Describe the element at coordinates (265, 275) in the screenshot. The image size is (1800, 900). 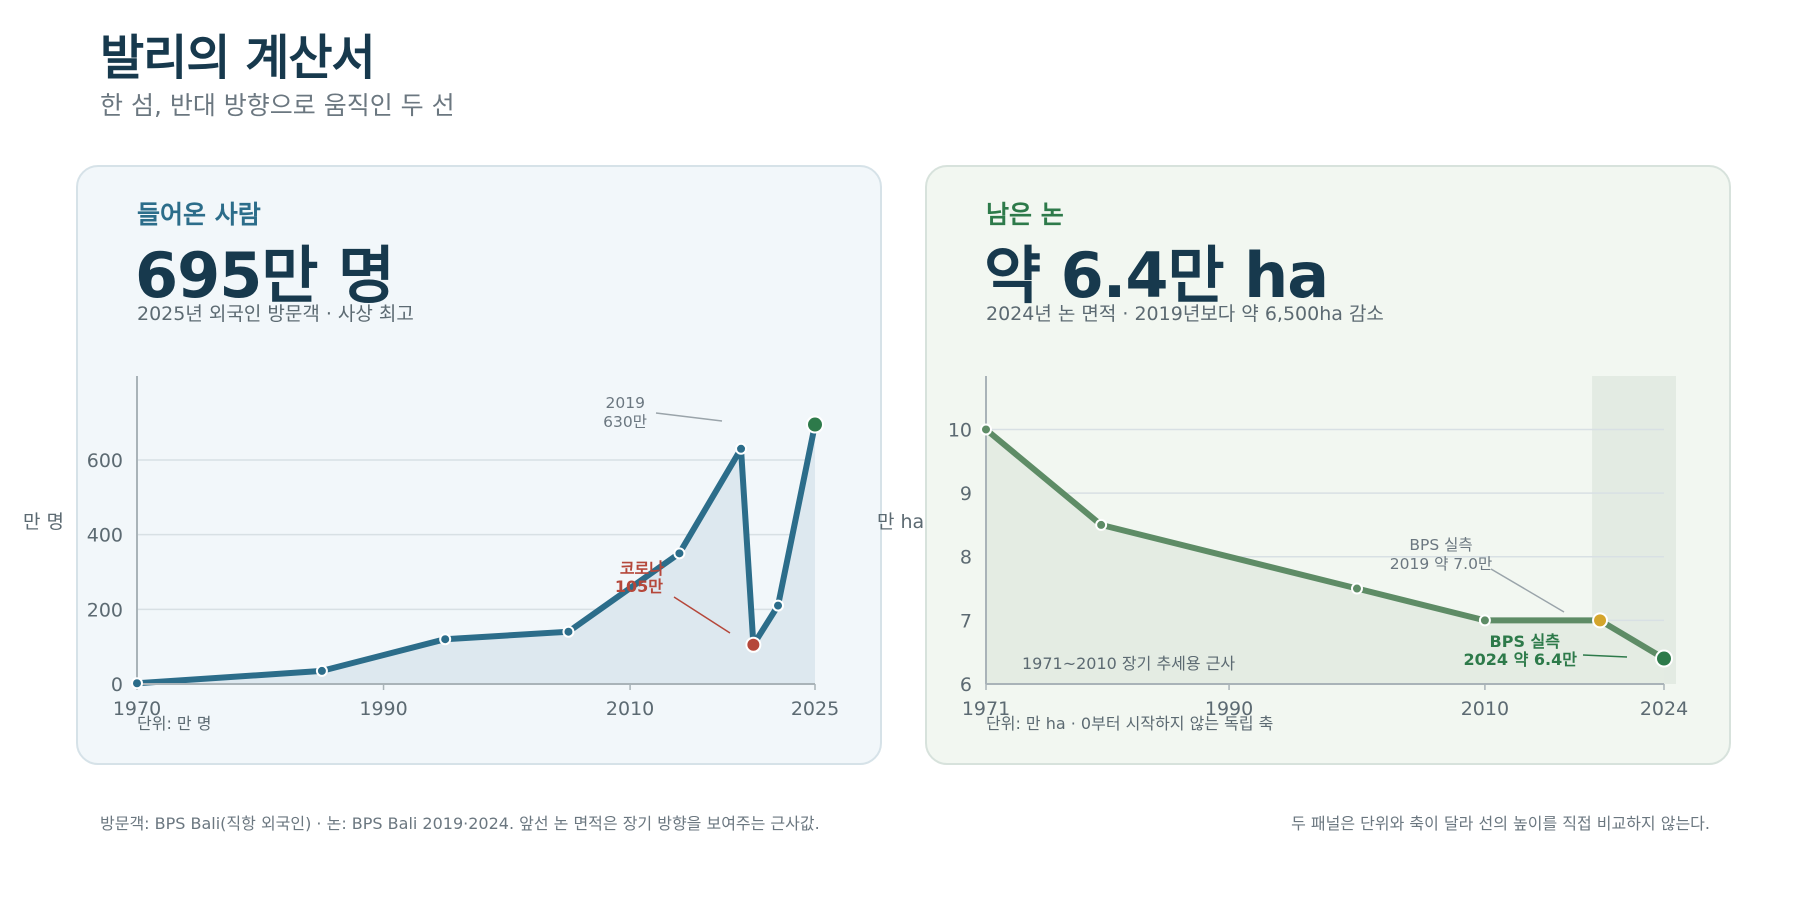
I see `visitors-headline: 695만 명` at that location.